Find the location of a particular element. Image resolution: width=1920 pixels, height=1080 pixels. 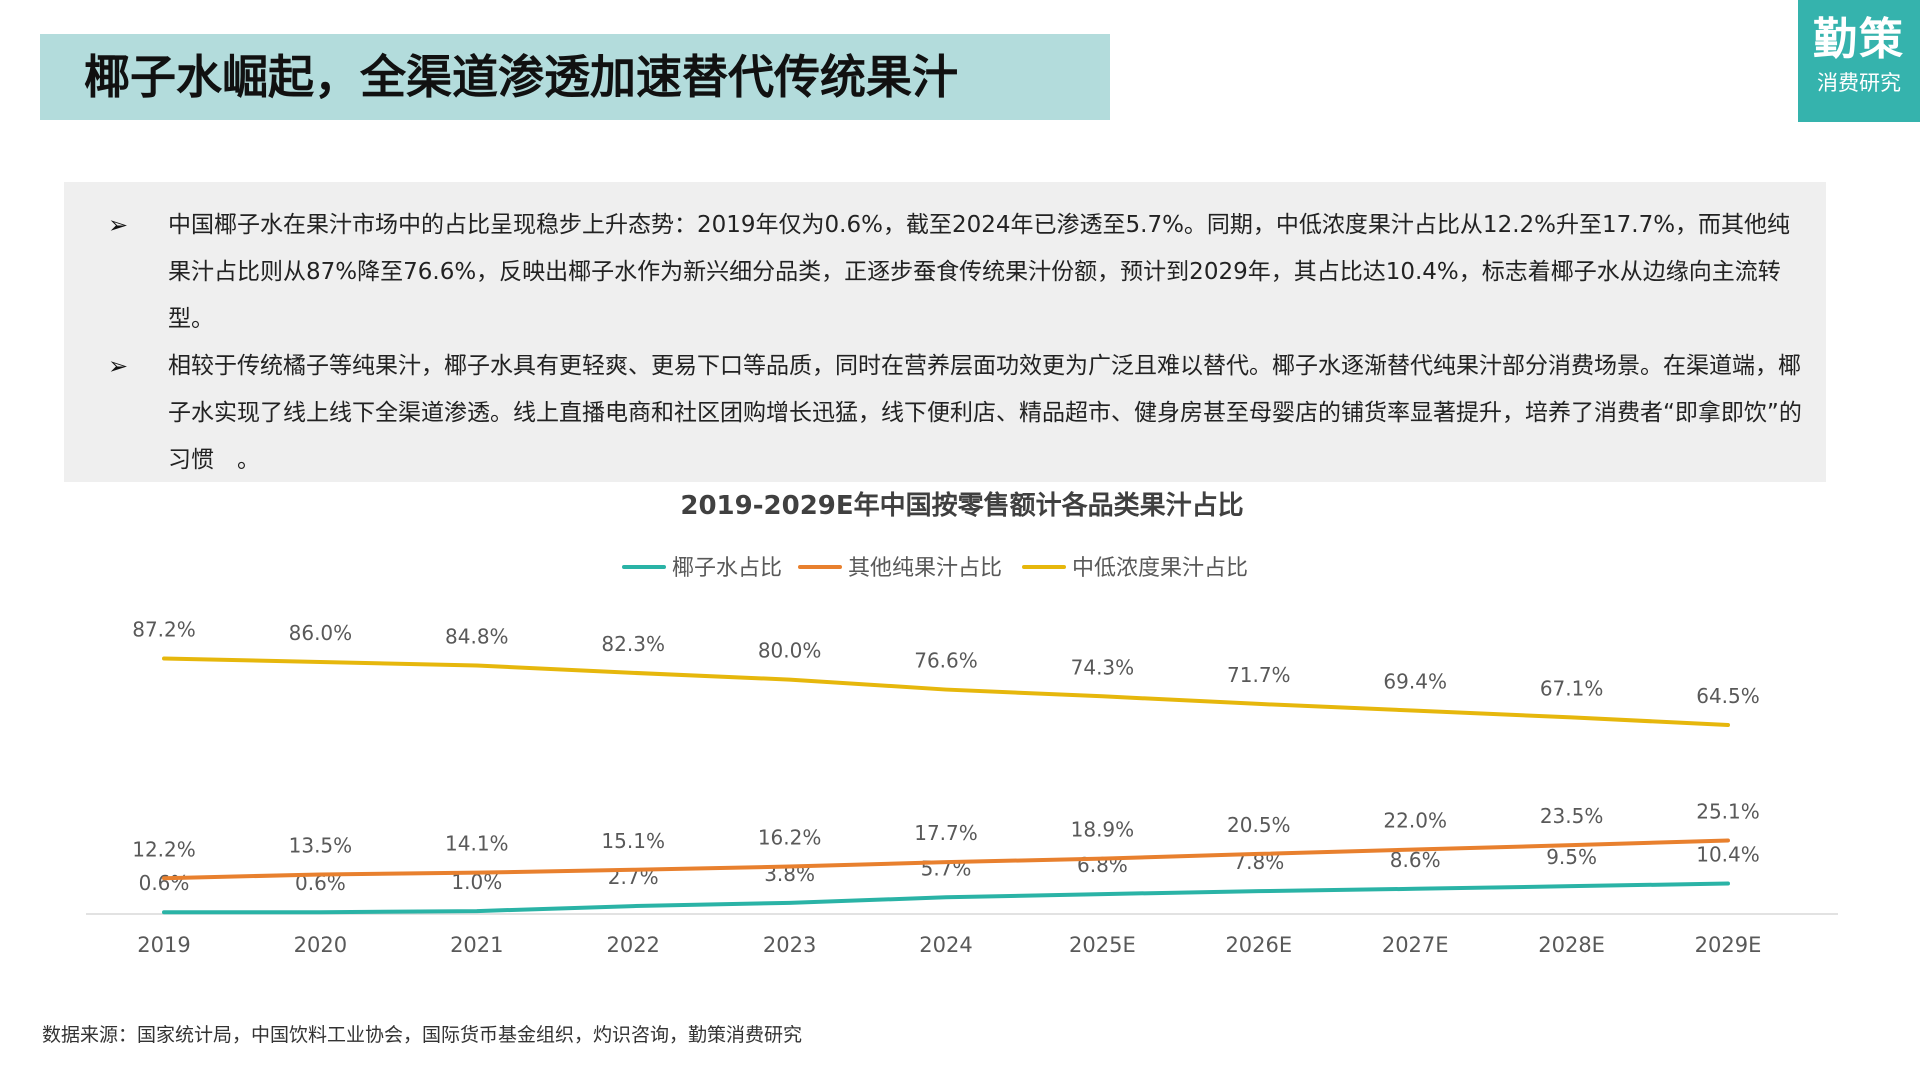

chart-legend: 椰子水占比 其他纯果汁占比 中低浓度果汁占比 is located at coordinates (935, 568).